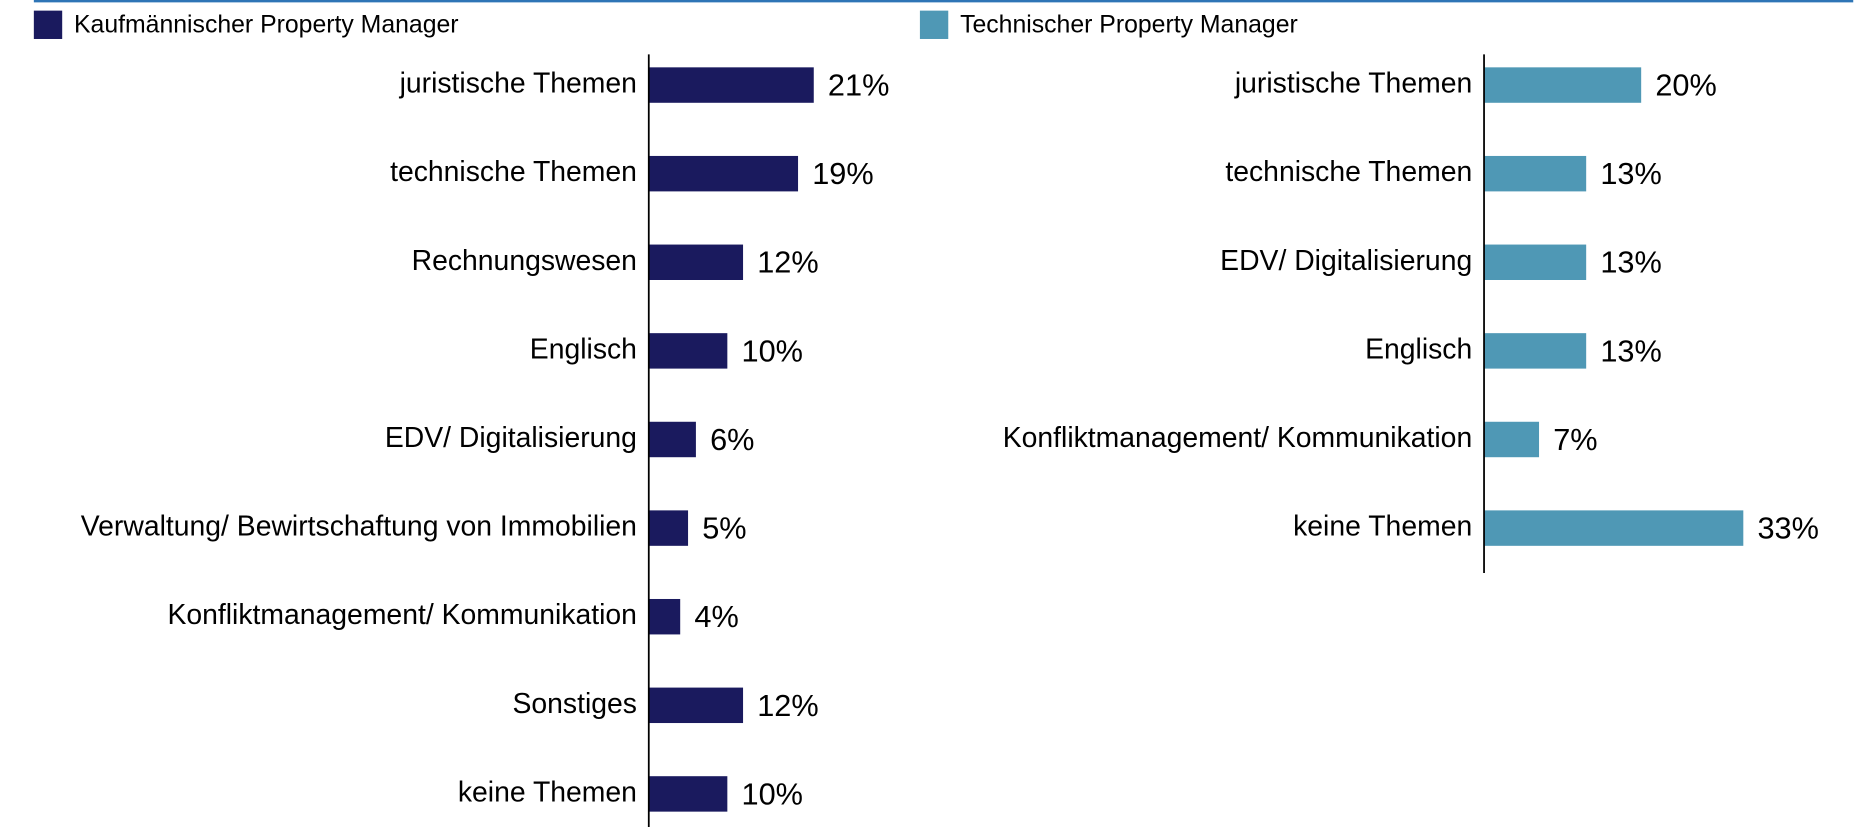 The image size is (1854, 827). What do you see at coordinates (858, 85) in the screenshot?
I see `value-label: 21%` at bounding box center [858, 85].